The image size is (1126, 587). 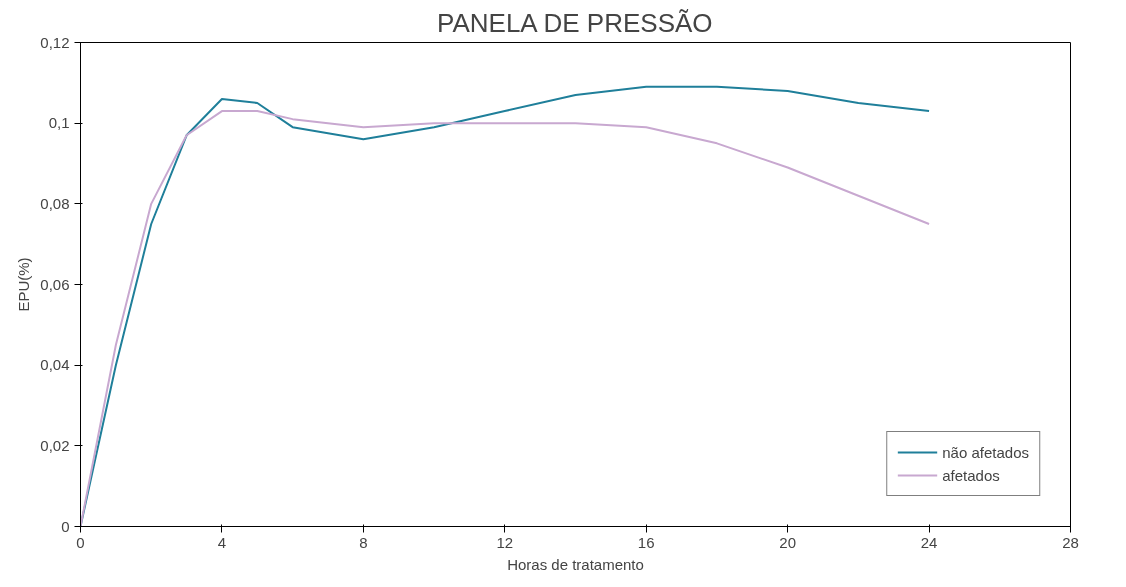 I want to click on y-tick-label: 0, so click(x=65, y=526).